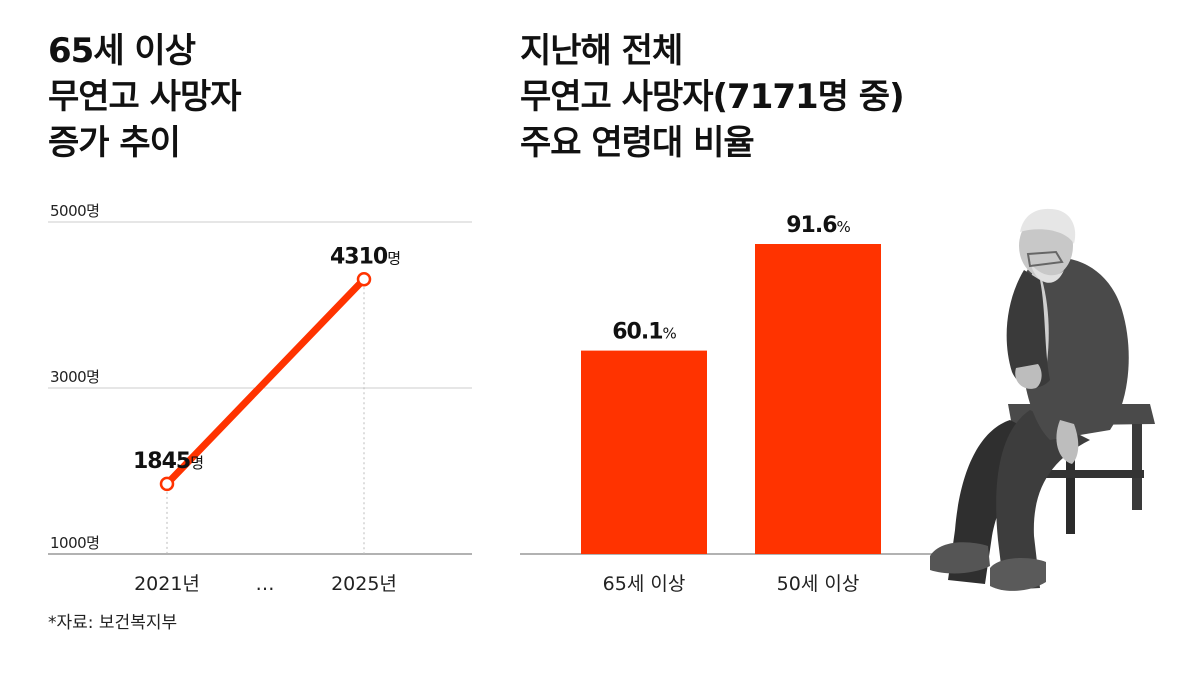 The image size is (1200, 692). Describe the element at coordinates (818, 584) in the screenshot. I see `x-category-label: 50세 이상` at that location.